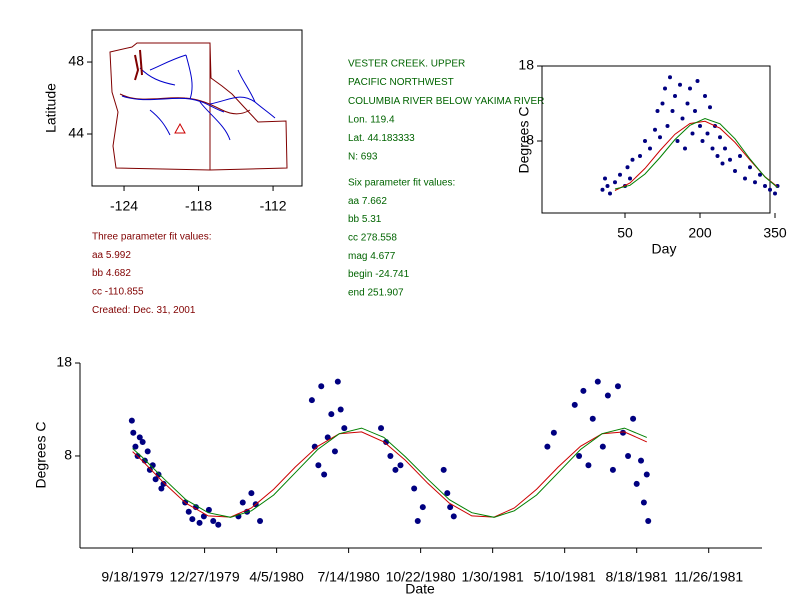  What do you see at coordinates (76, 61) in the screenshot?
I see `y-tick-label: 48` at bounding box center [76, 61].